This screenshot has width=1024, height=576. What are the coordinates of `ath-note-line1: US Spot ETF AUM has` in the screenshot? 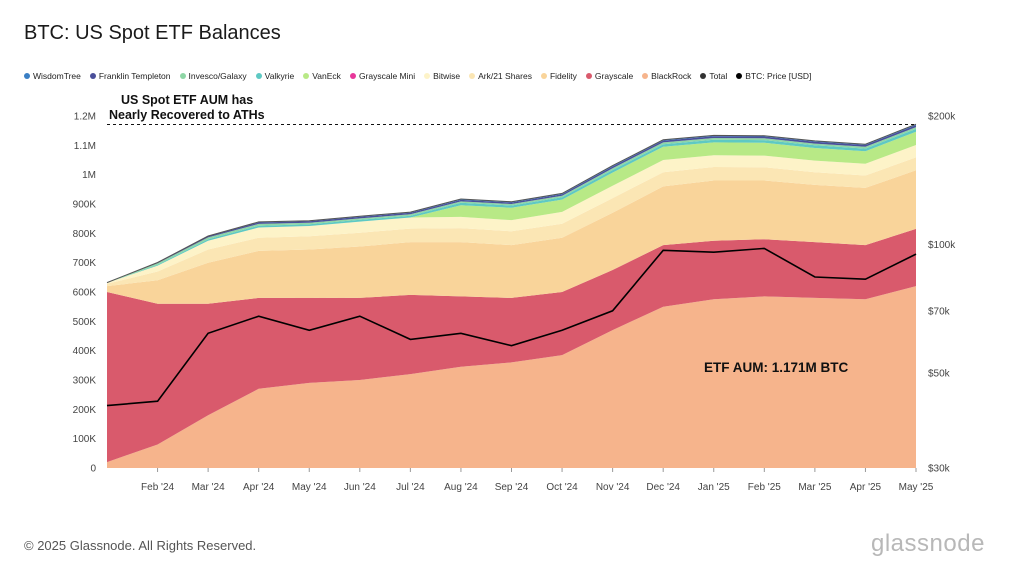 It's located at (187, 100).